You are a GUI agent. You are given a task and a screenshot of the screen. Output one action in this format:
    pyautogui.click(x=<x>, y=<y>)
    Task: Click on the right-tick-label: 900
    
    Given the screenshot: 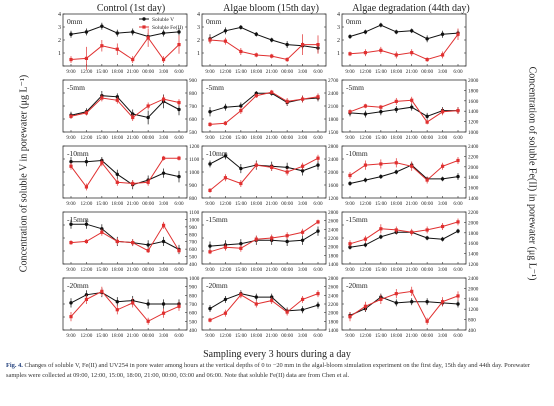 What is the action you would take?
    pyautogui.click(x=193, y=288)
    